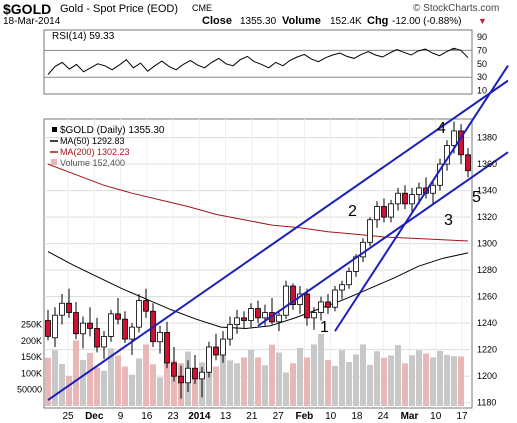 Image resolution: width=517 pixels, height=423 pixels. Describe the element at coordinates (487, 244) in the screenshot. I see `price-tick-label: 1300` at that location.